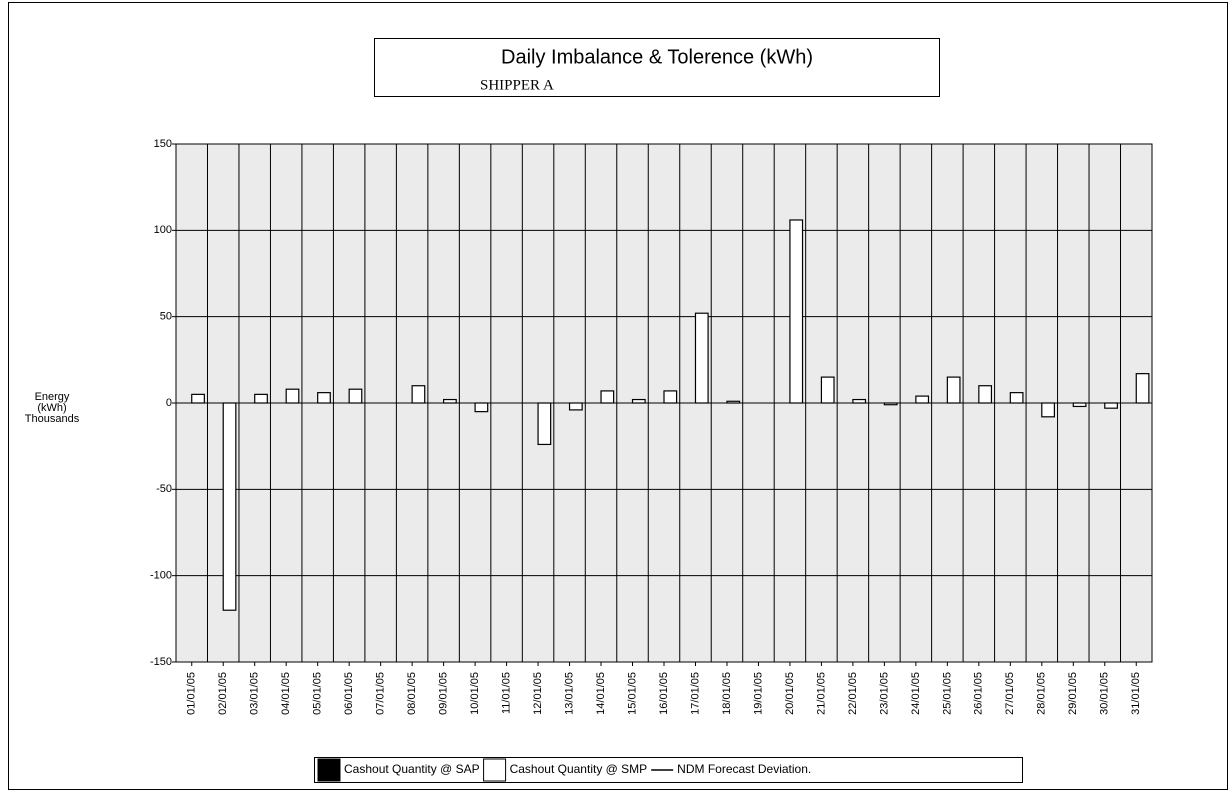 Image resolution: width=1231 pixels, height=792 pixels. Describe the element at coordinates (444, 693) in the screenshot. I see `x-tick-label: 09/01/05` at that location.